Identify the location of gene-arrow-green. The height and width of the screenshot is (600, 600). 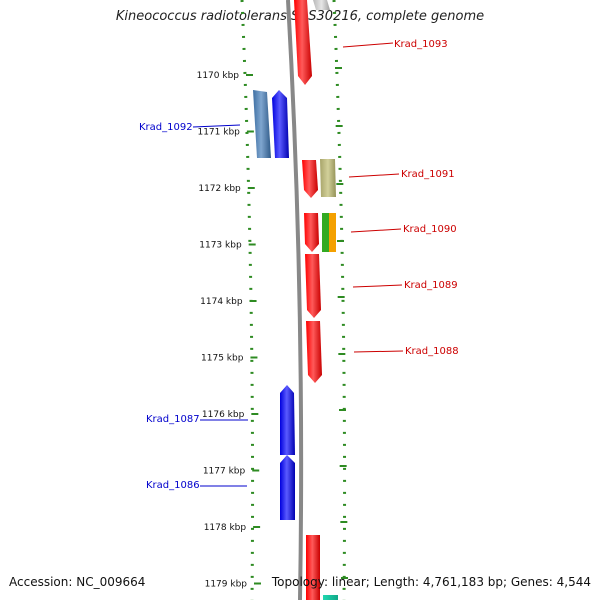
(325, 232).